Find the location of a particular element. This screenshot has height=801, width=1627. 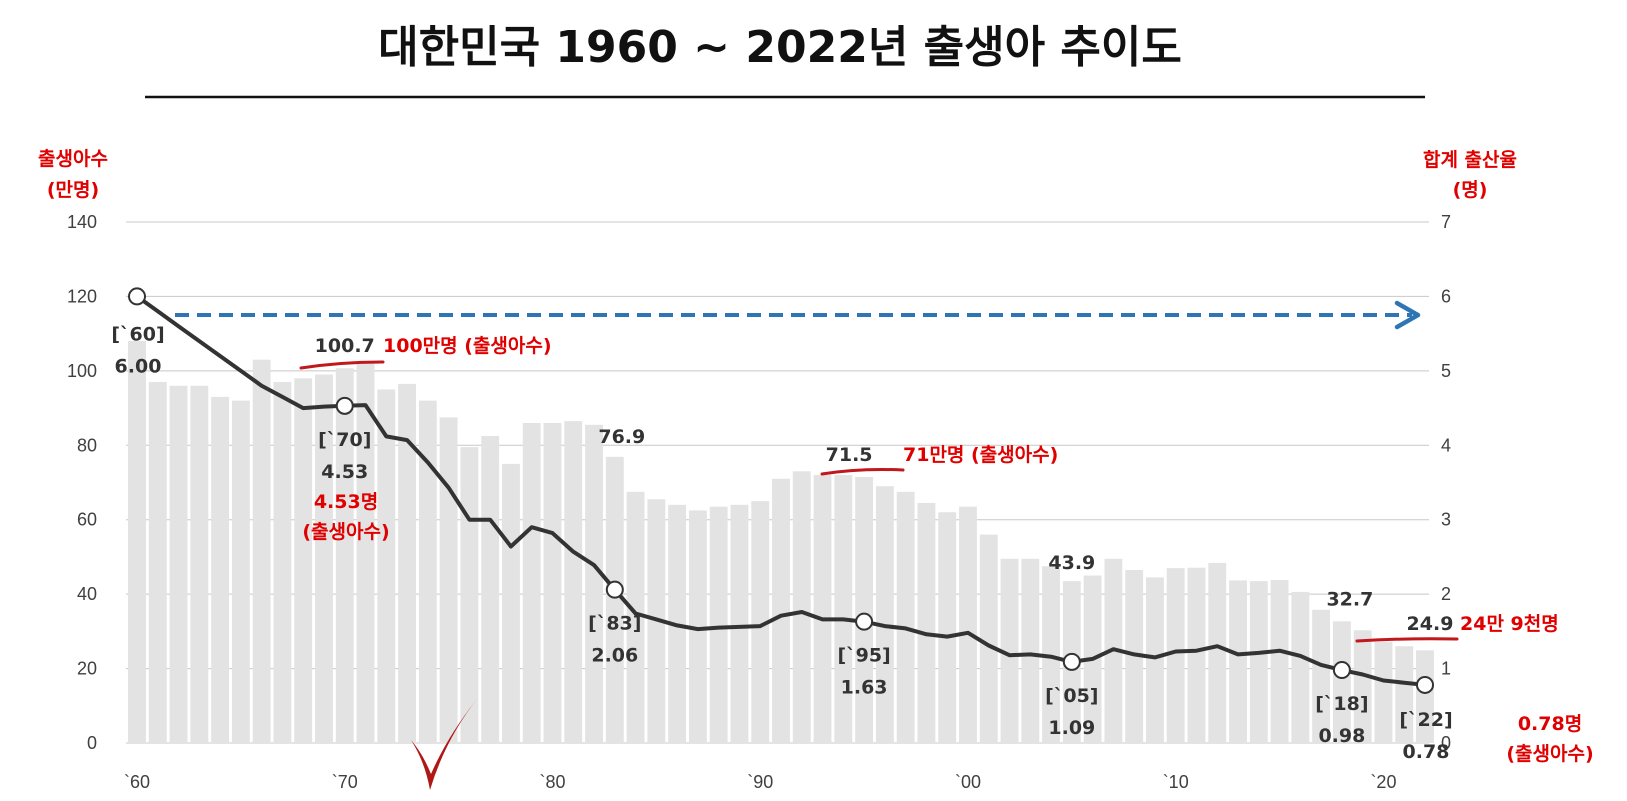

point-label-year: [`60] is located at coordinates (137, 334).